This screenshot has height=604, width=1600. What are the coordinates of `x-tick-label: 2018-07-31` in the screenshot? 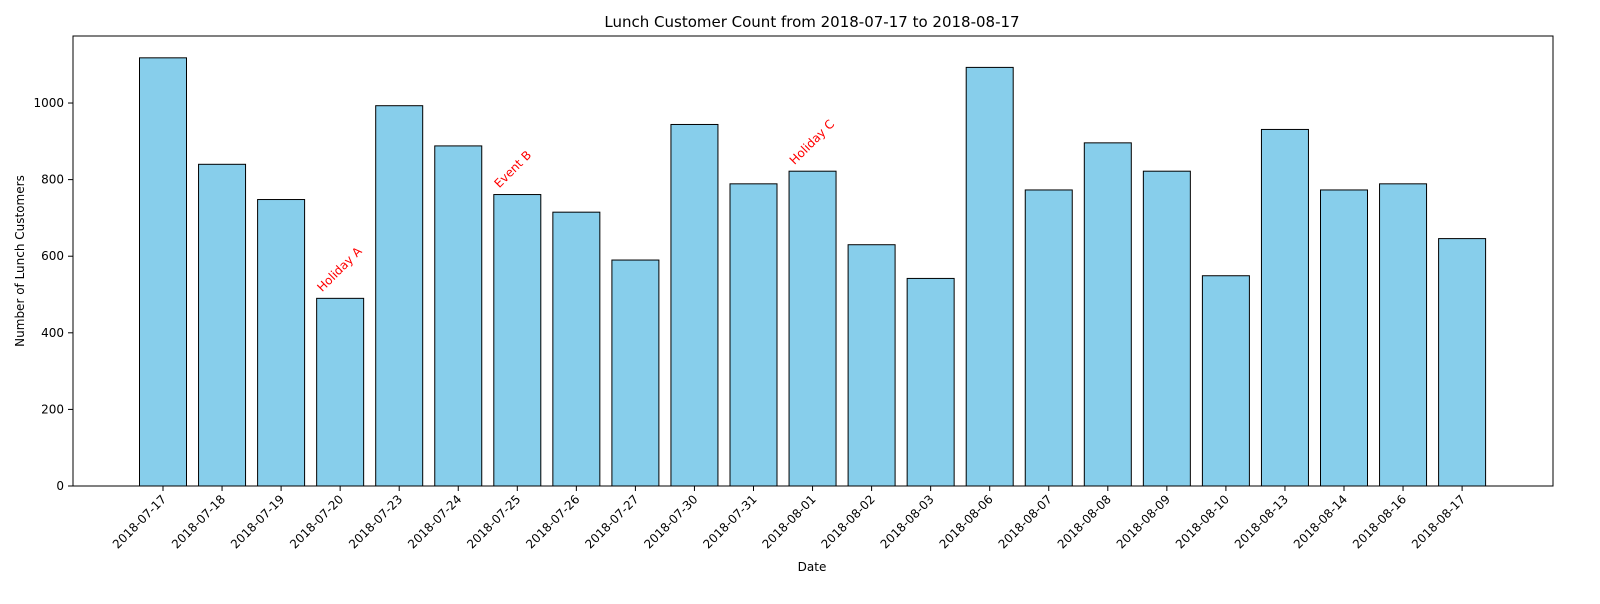 It's located at (729, 521).